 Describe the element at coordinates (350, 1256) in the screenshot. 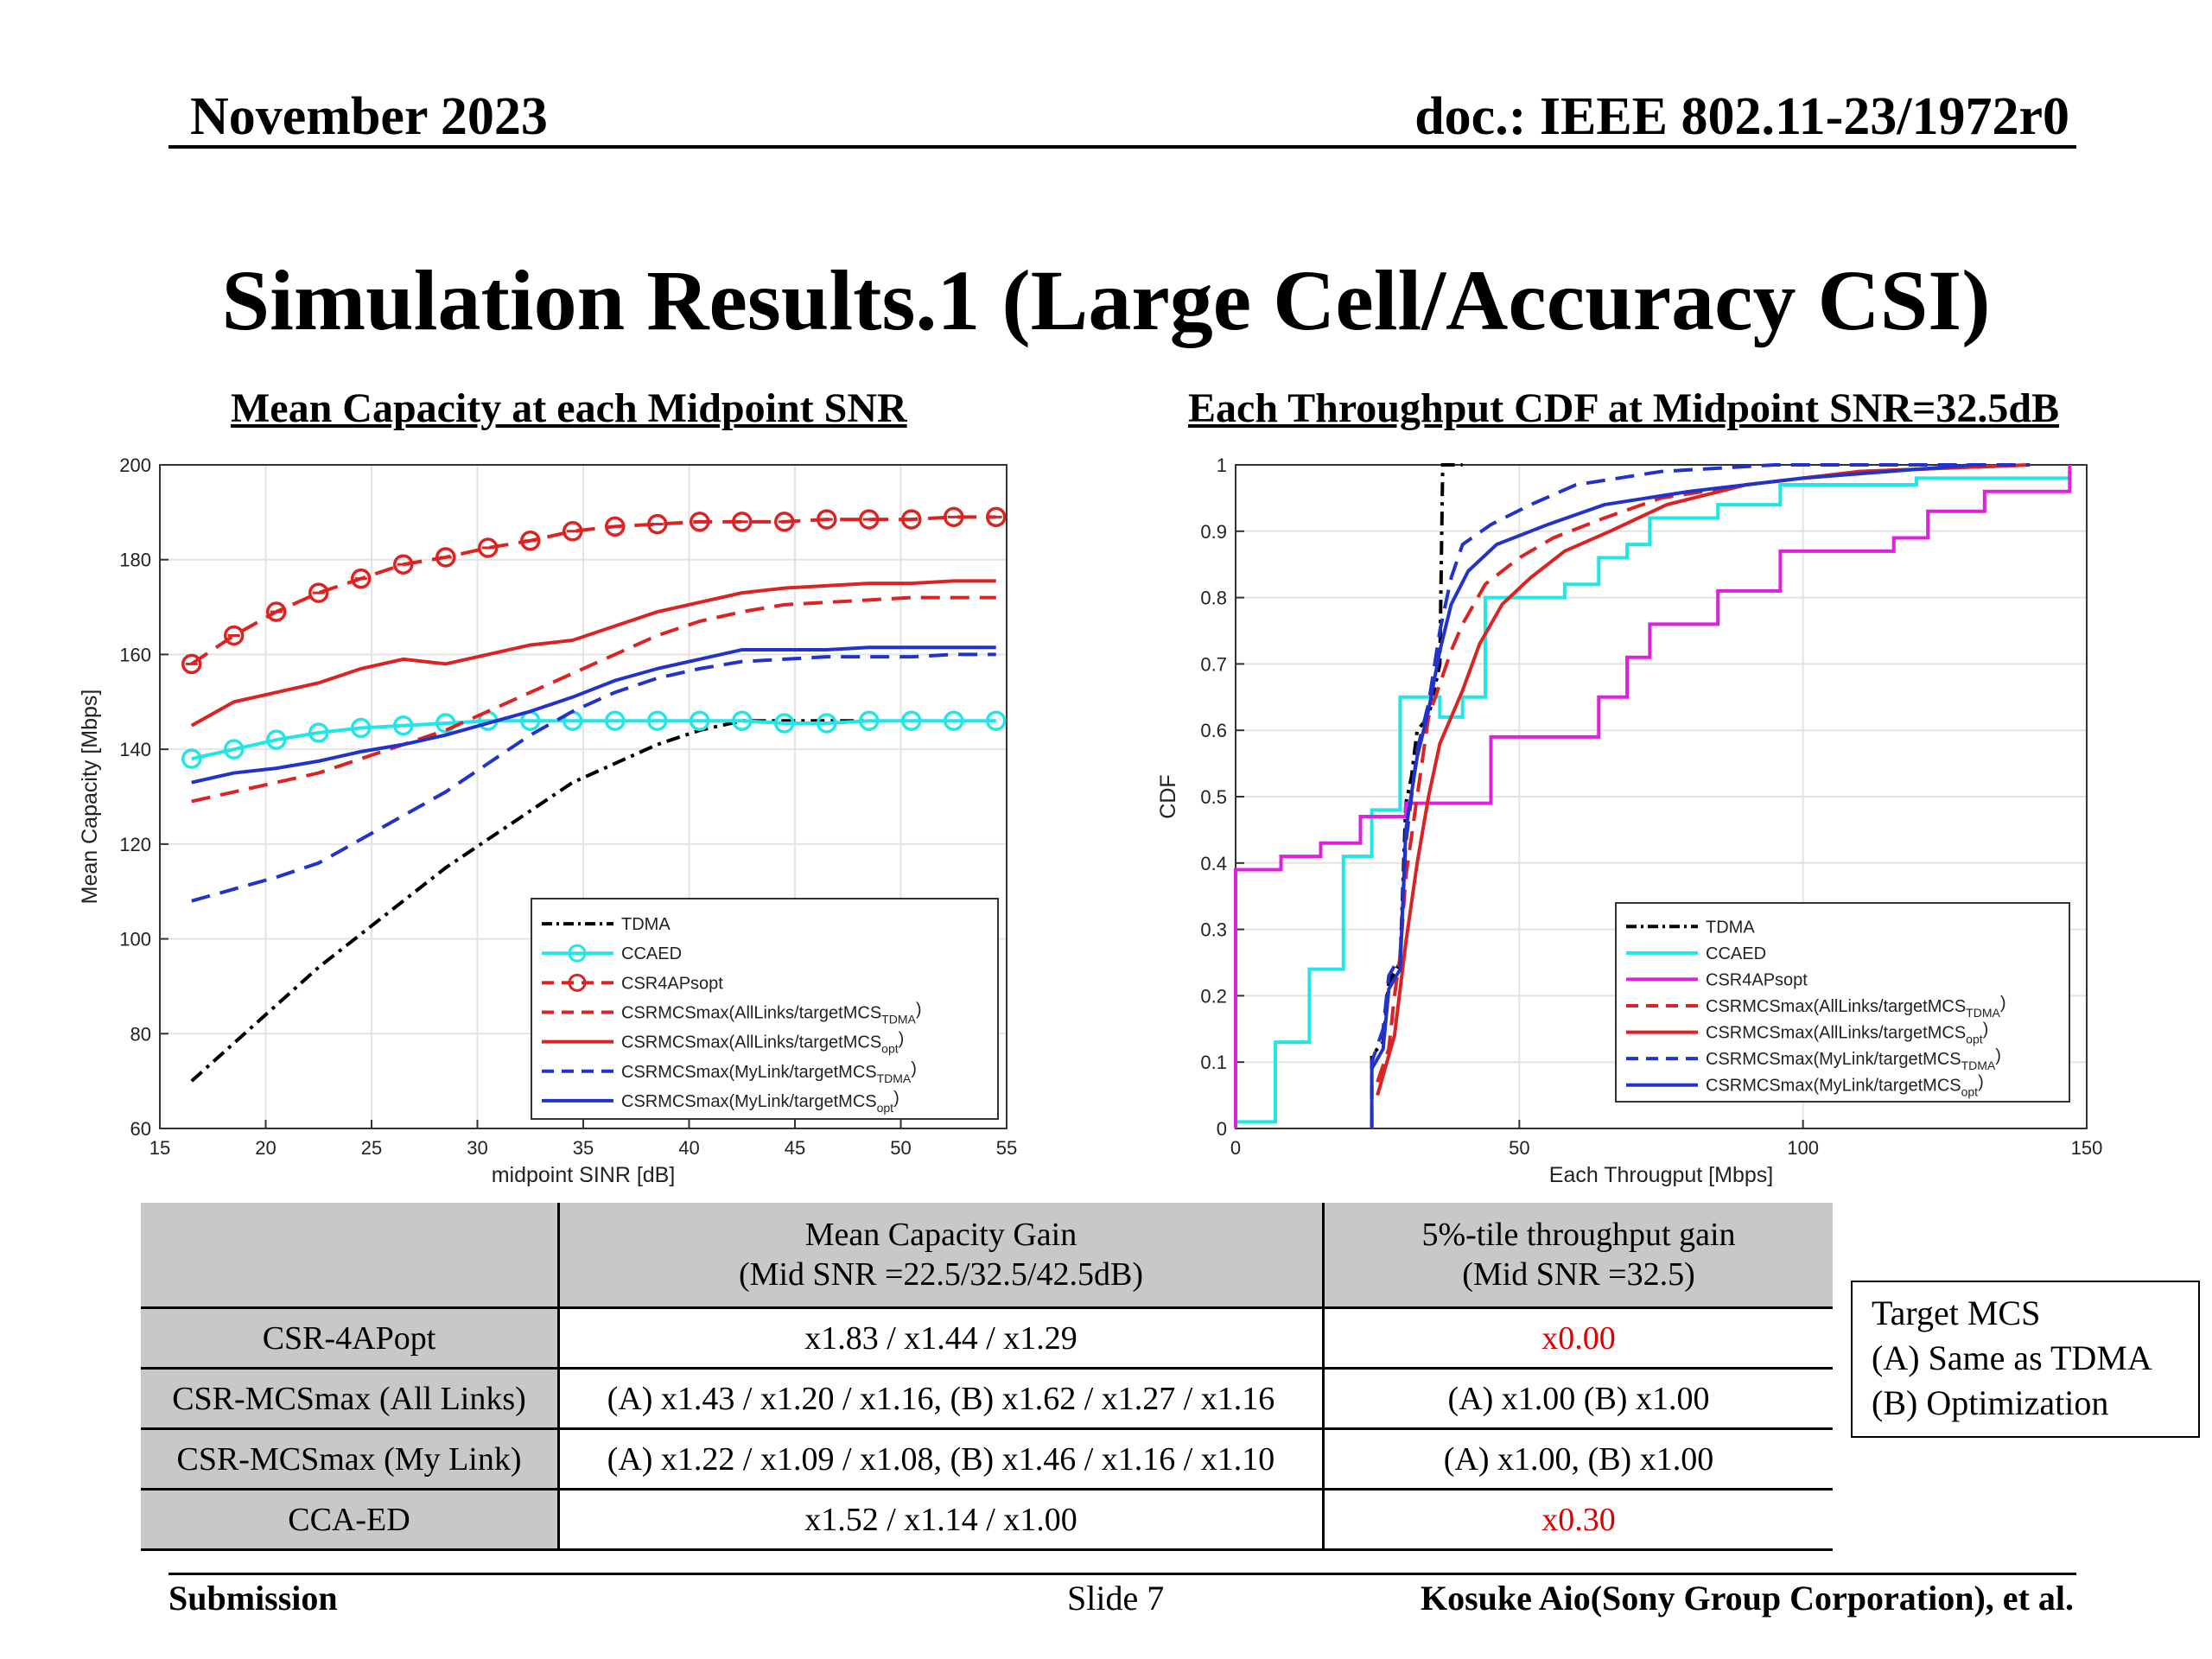

I see `table-header-empty` at that location.